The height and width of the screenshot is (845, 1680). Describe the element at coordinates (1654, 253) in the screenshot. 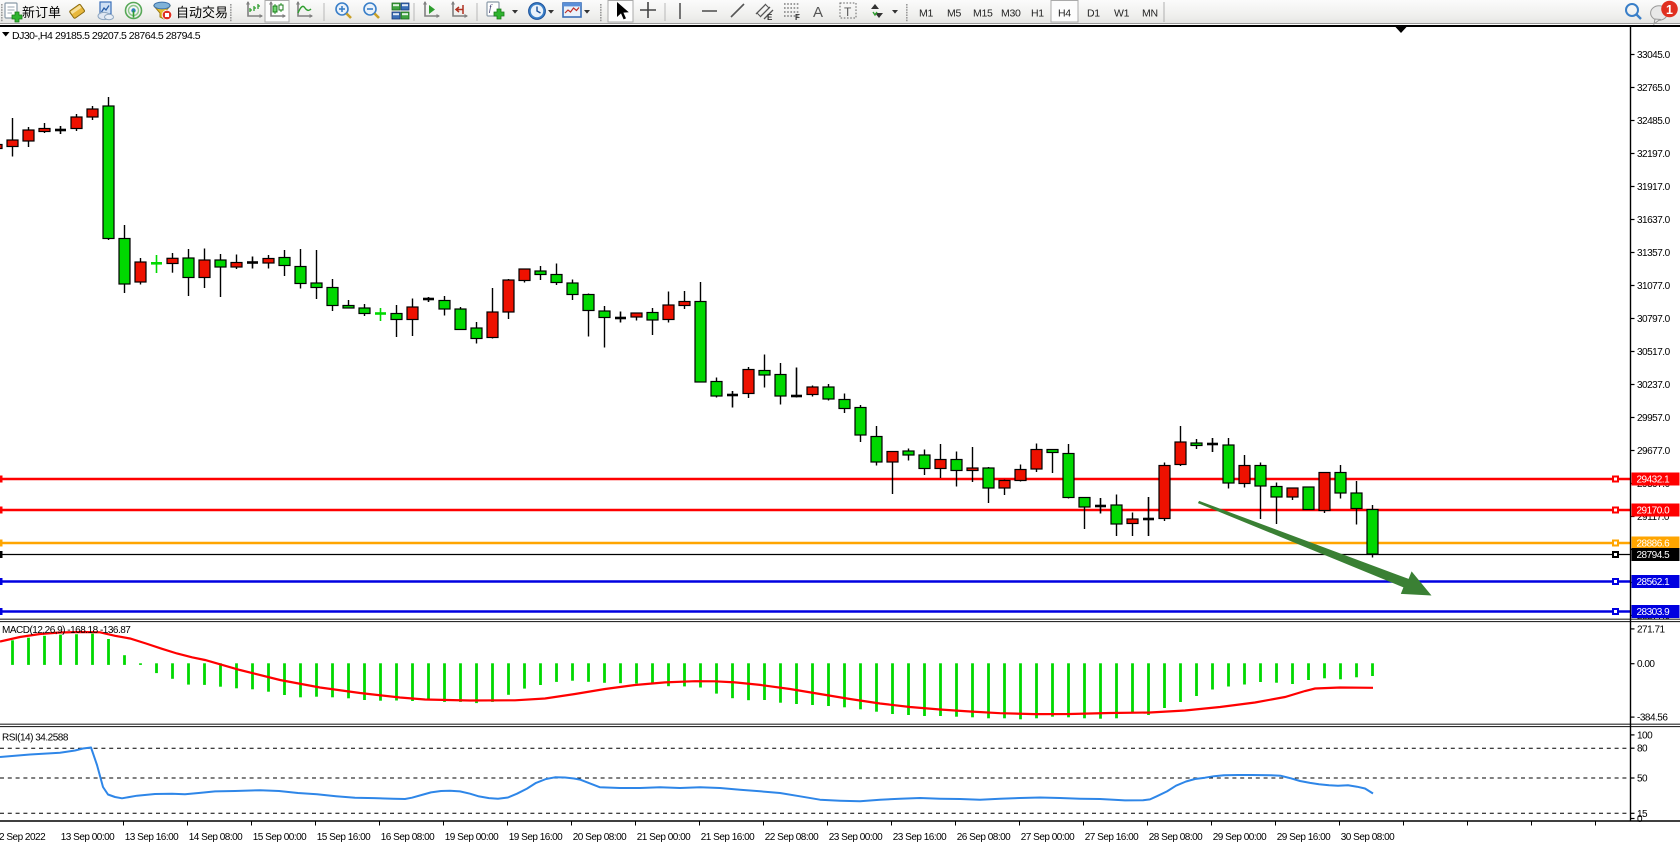

I see `svg-text: 31357.0` at that location.